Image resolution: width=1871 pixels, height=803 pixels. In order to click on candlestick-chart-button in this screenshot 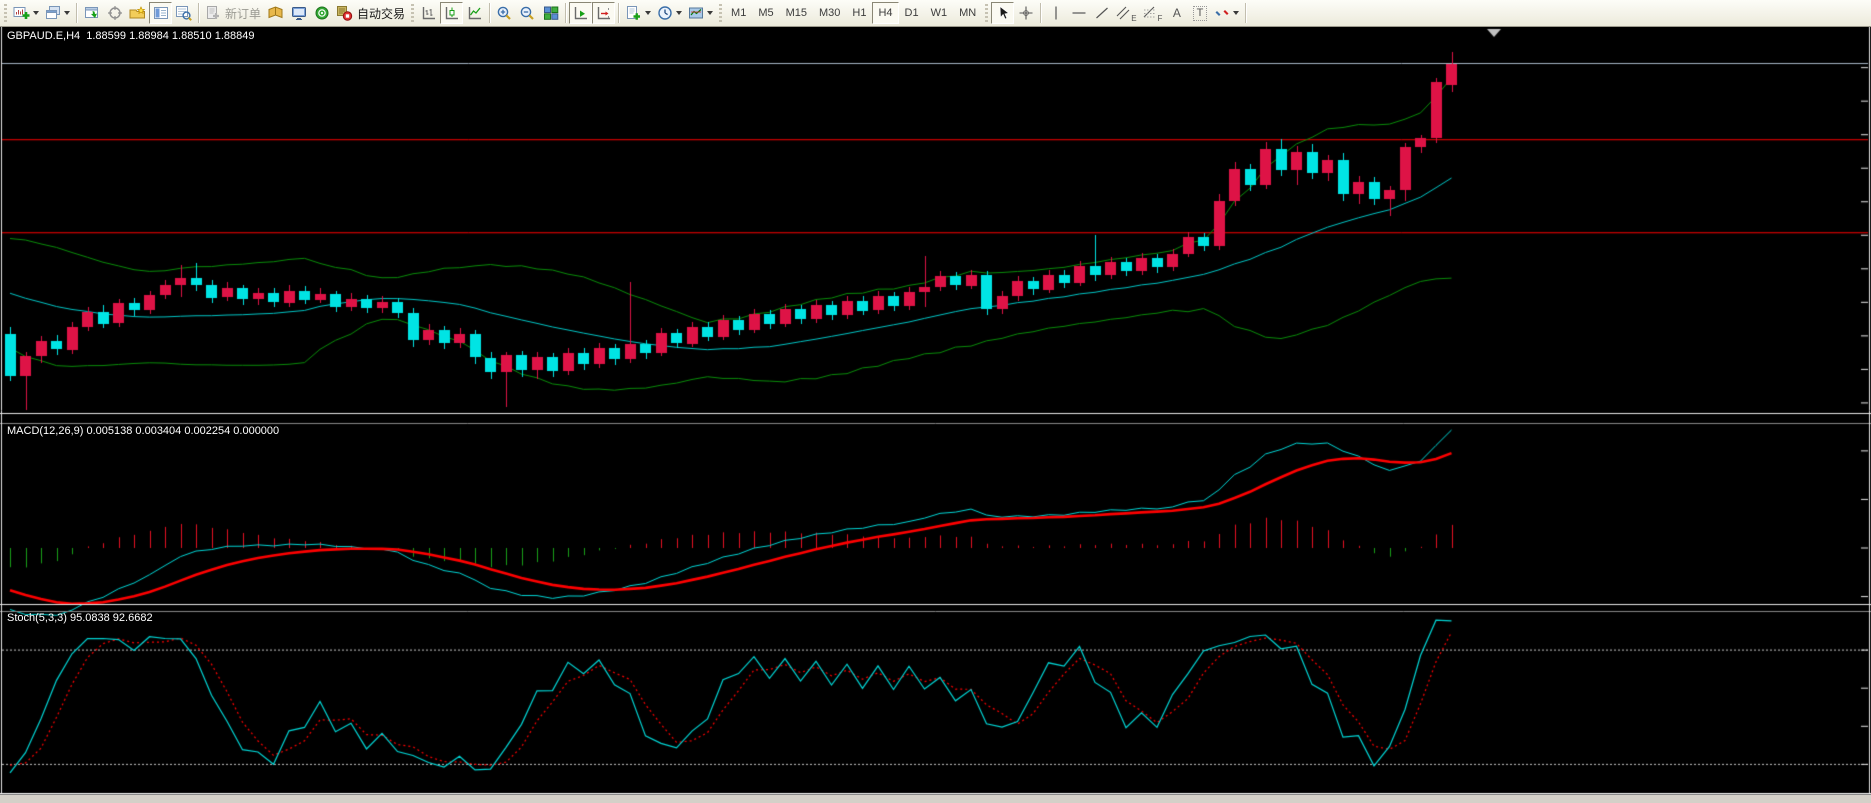, I will do `click(452, 13)`.